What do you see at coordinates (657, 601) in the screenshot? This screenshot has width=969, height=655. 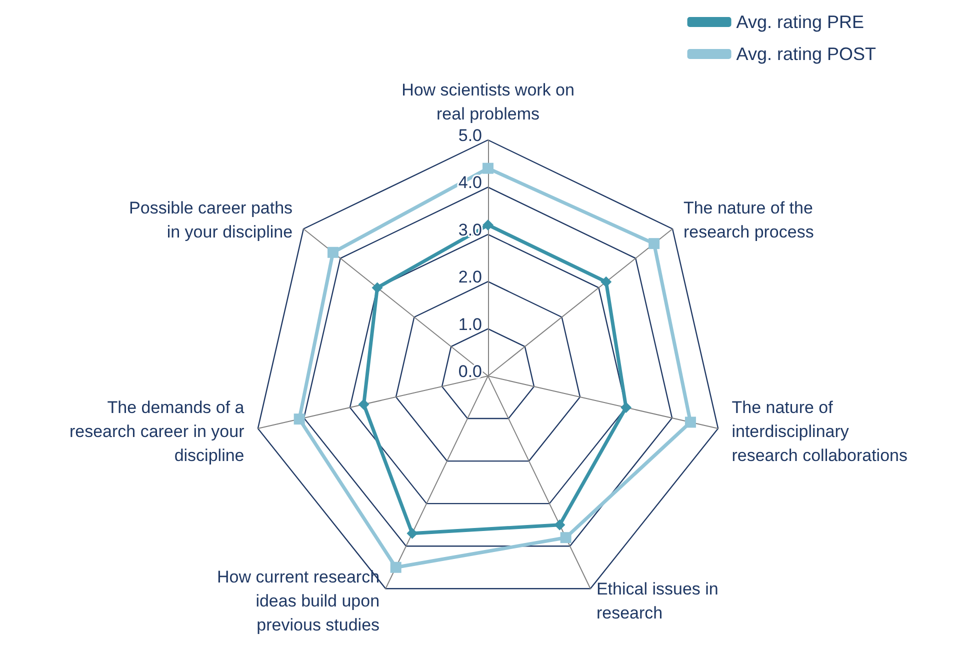 I see `spoke-label: Ethical issues in research` at bounding box center [657, 601].